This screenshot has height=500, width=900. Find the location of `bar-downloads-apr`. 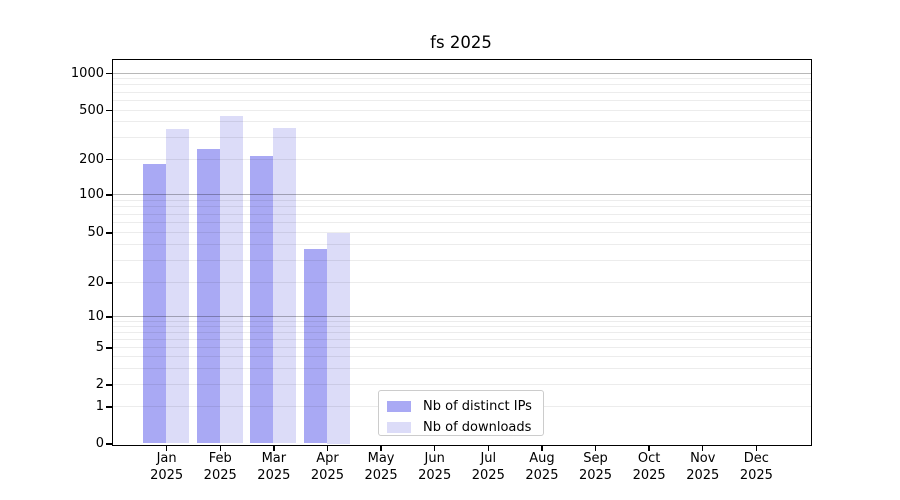

bar-downloads-apr is located at coordinates (338, 338).